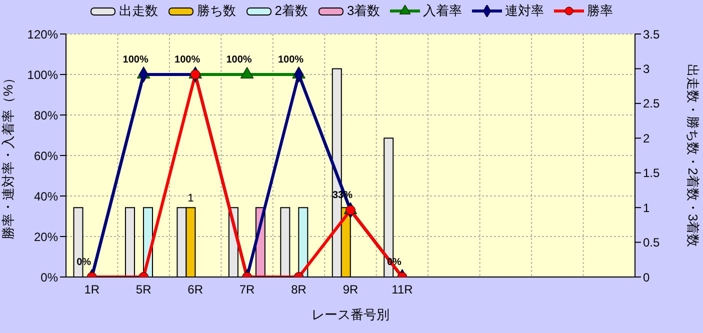 The height and width of the screenshot is (333, 703). Describe the element at coordinates (42, 34) in the screenshot. I see `y-tick-label: 120%` at that location.